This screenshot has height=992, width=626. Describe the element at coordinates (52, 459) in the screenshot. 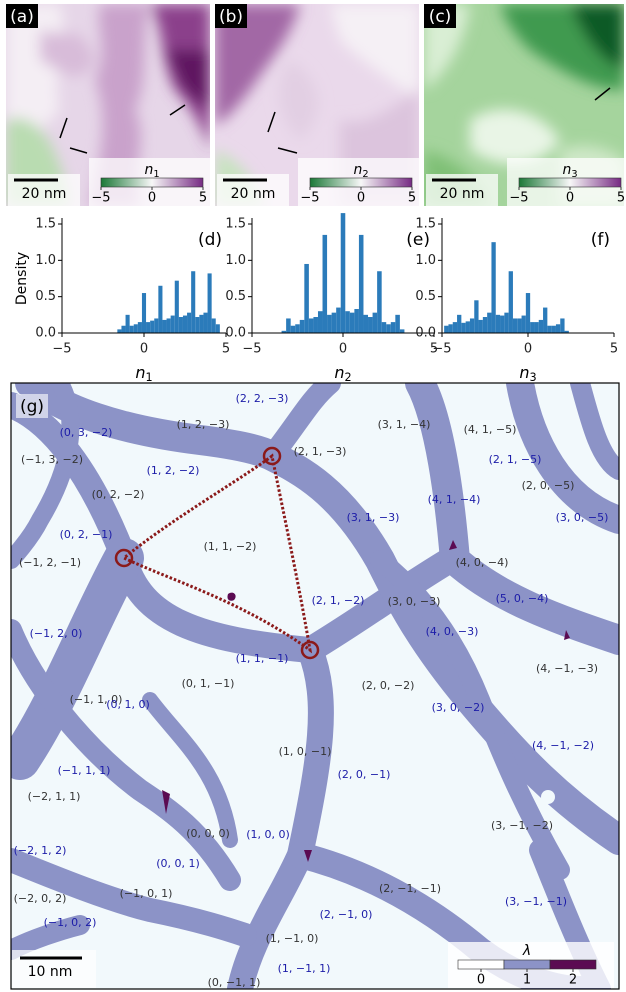

I see `domain-label: (−1, 3, −2)` at that location.